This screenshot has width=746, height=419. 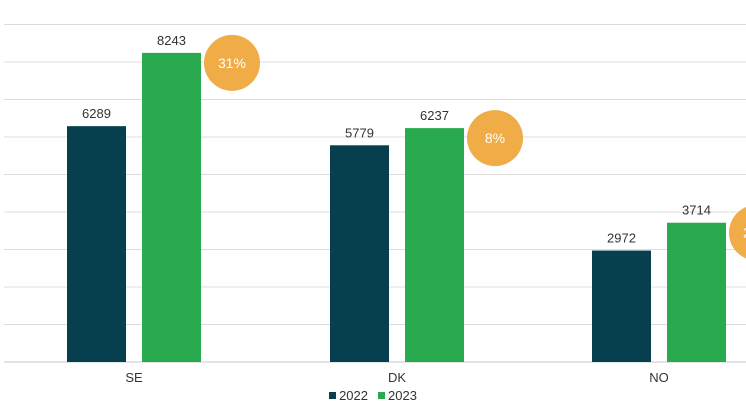 What do you see at coordinates (744, 233) in the screenshot?
I see `growth-badge-label: 25%` at bounding box center [744, 233].